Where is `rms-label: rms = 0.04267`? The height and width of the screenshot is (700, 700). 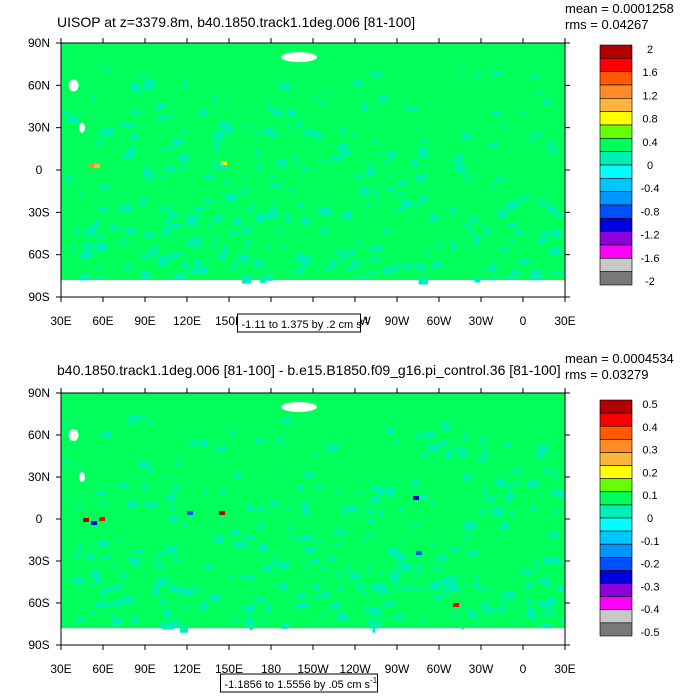 rms-label: rms = 0.04267 is located at coordinates (606, 24).